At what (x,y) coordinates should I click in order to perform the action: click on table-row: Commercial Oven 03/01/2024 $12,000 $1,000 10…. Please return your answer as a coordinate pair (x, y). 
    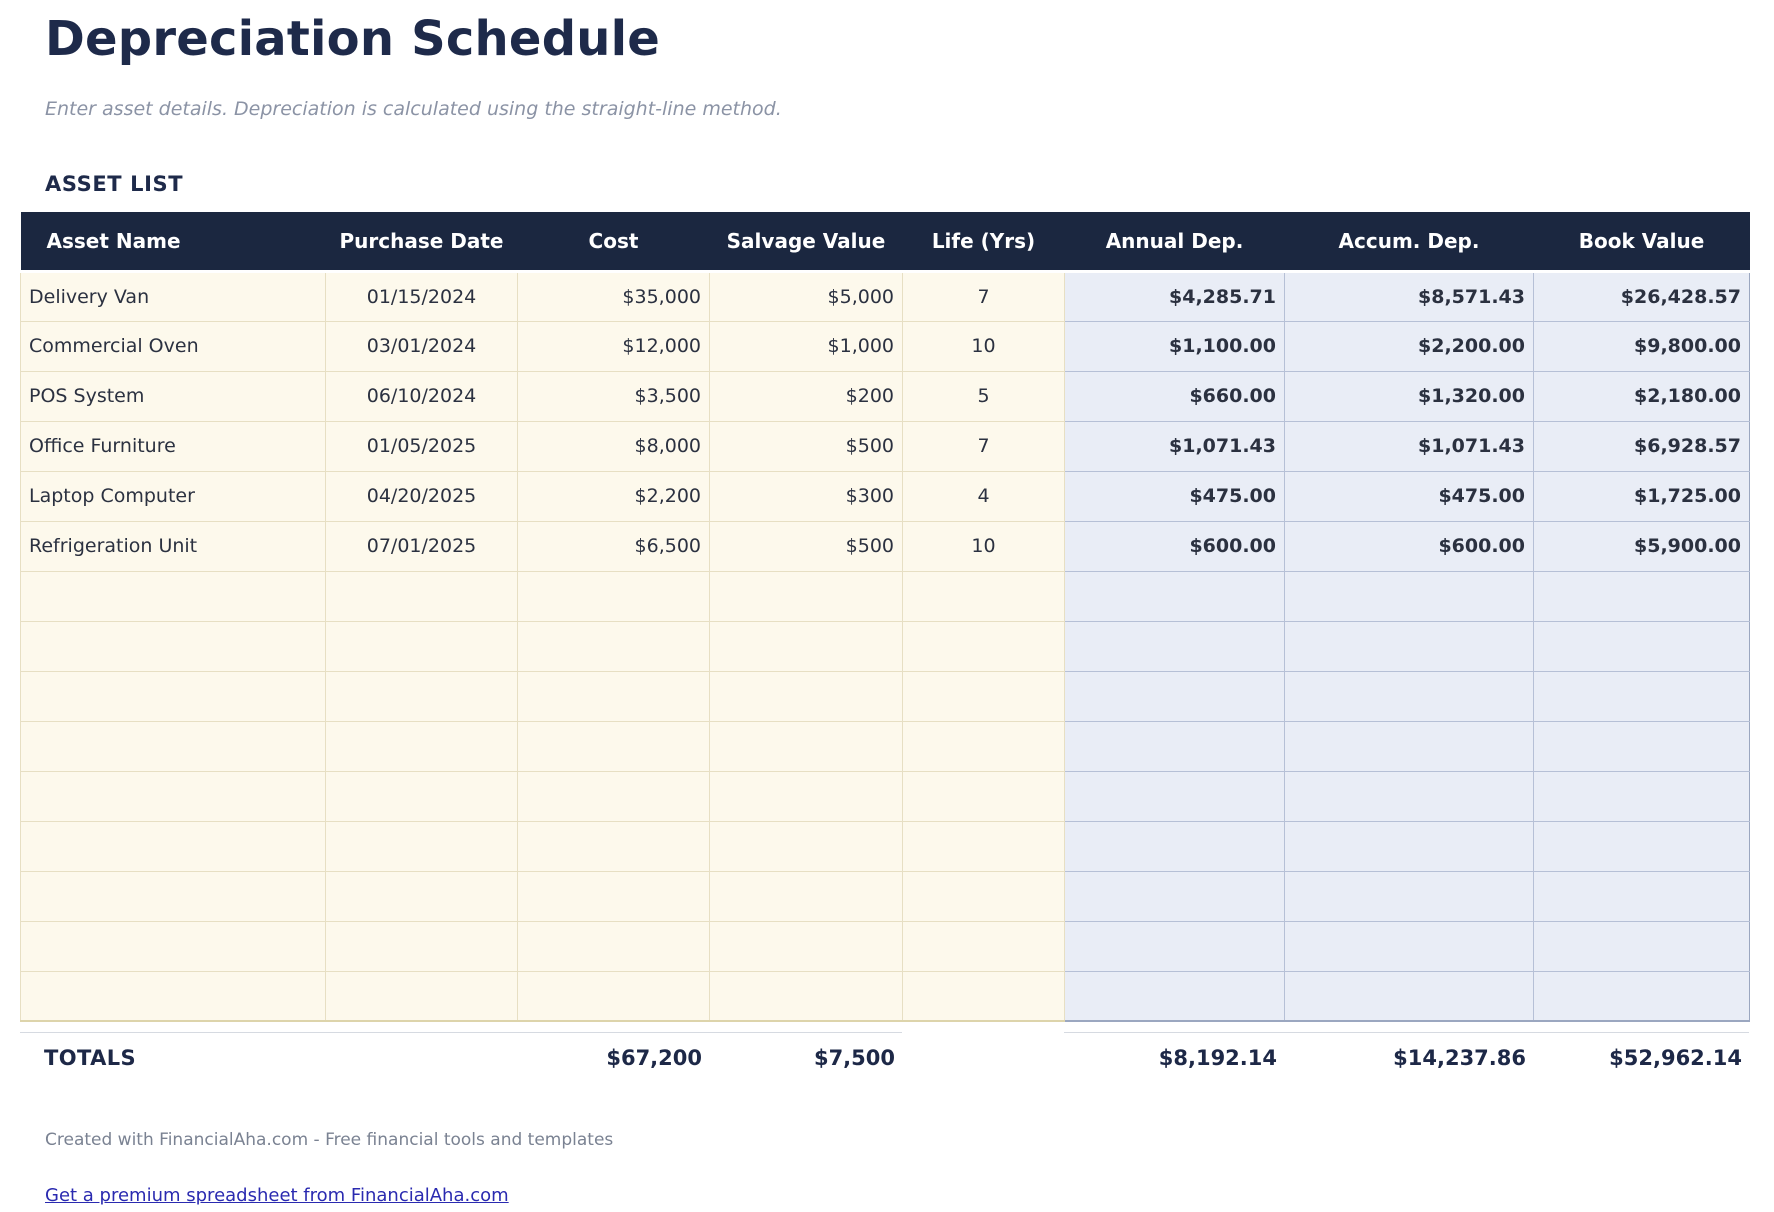
    Looking at the image, I should click on (885, 346).